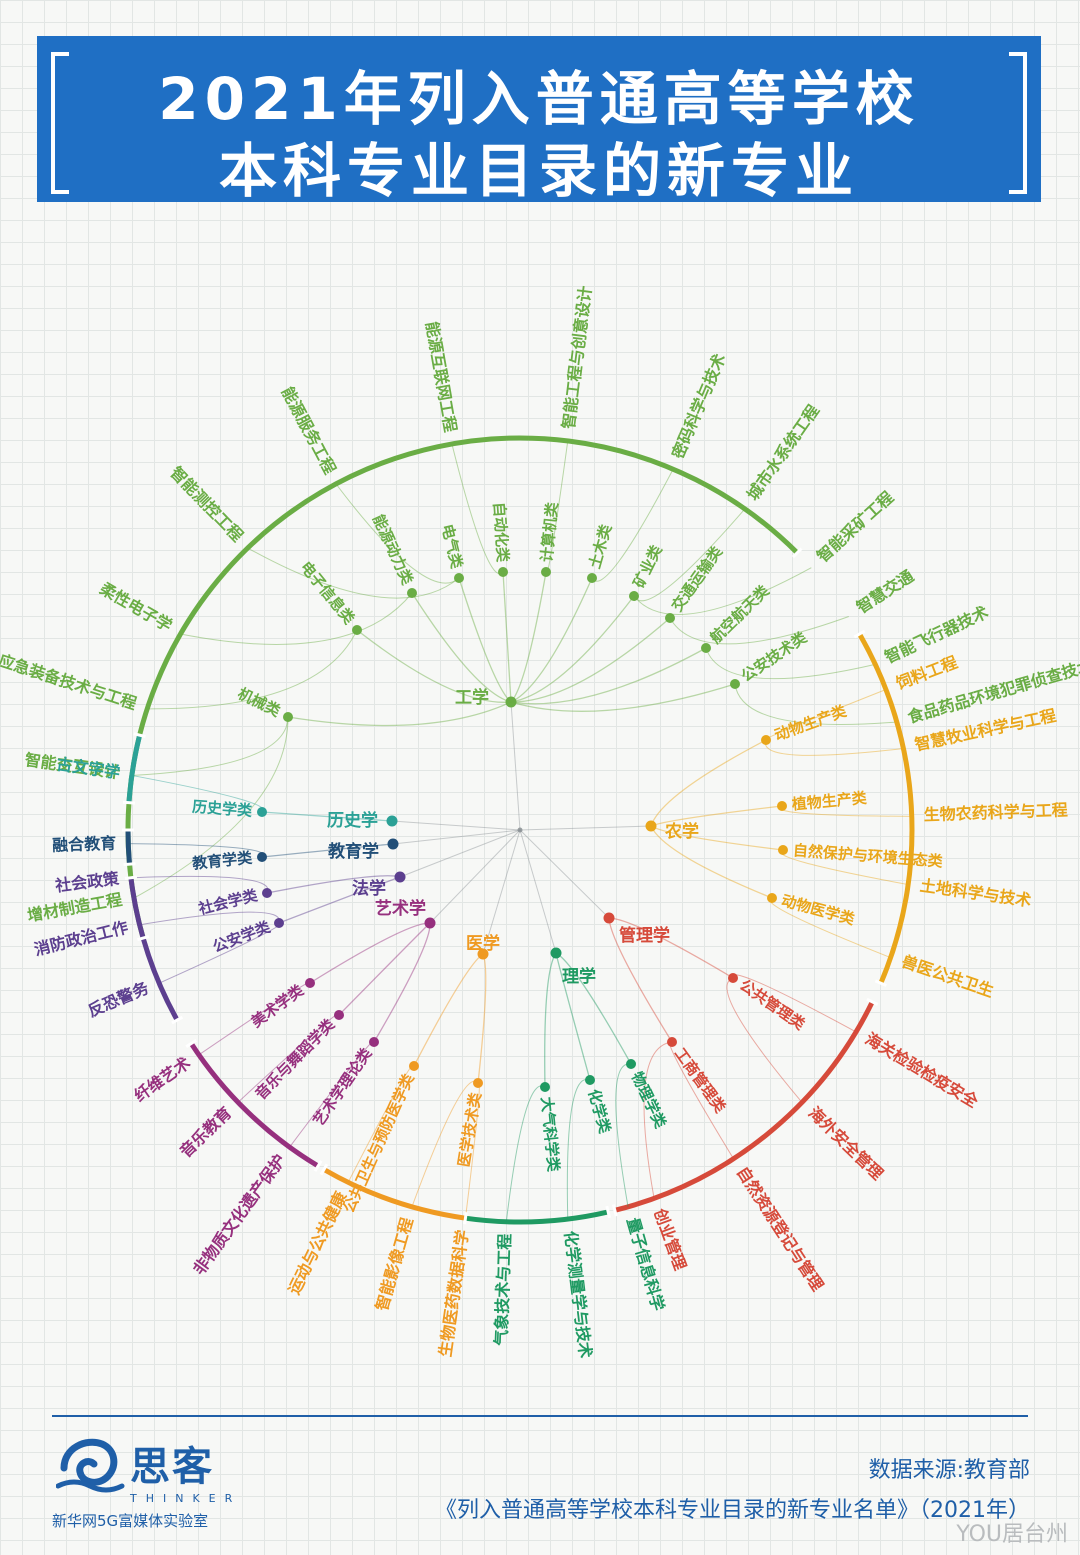 This screenshot has height=1555, width=1080. I want to click on thinker-logo: 思客 THINKER 新华网5G富媒体实验室, so click(152, 1482).